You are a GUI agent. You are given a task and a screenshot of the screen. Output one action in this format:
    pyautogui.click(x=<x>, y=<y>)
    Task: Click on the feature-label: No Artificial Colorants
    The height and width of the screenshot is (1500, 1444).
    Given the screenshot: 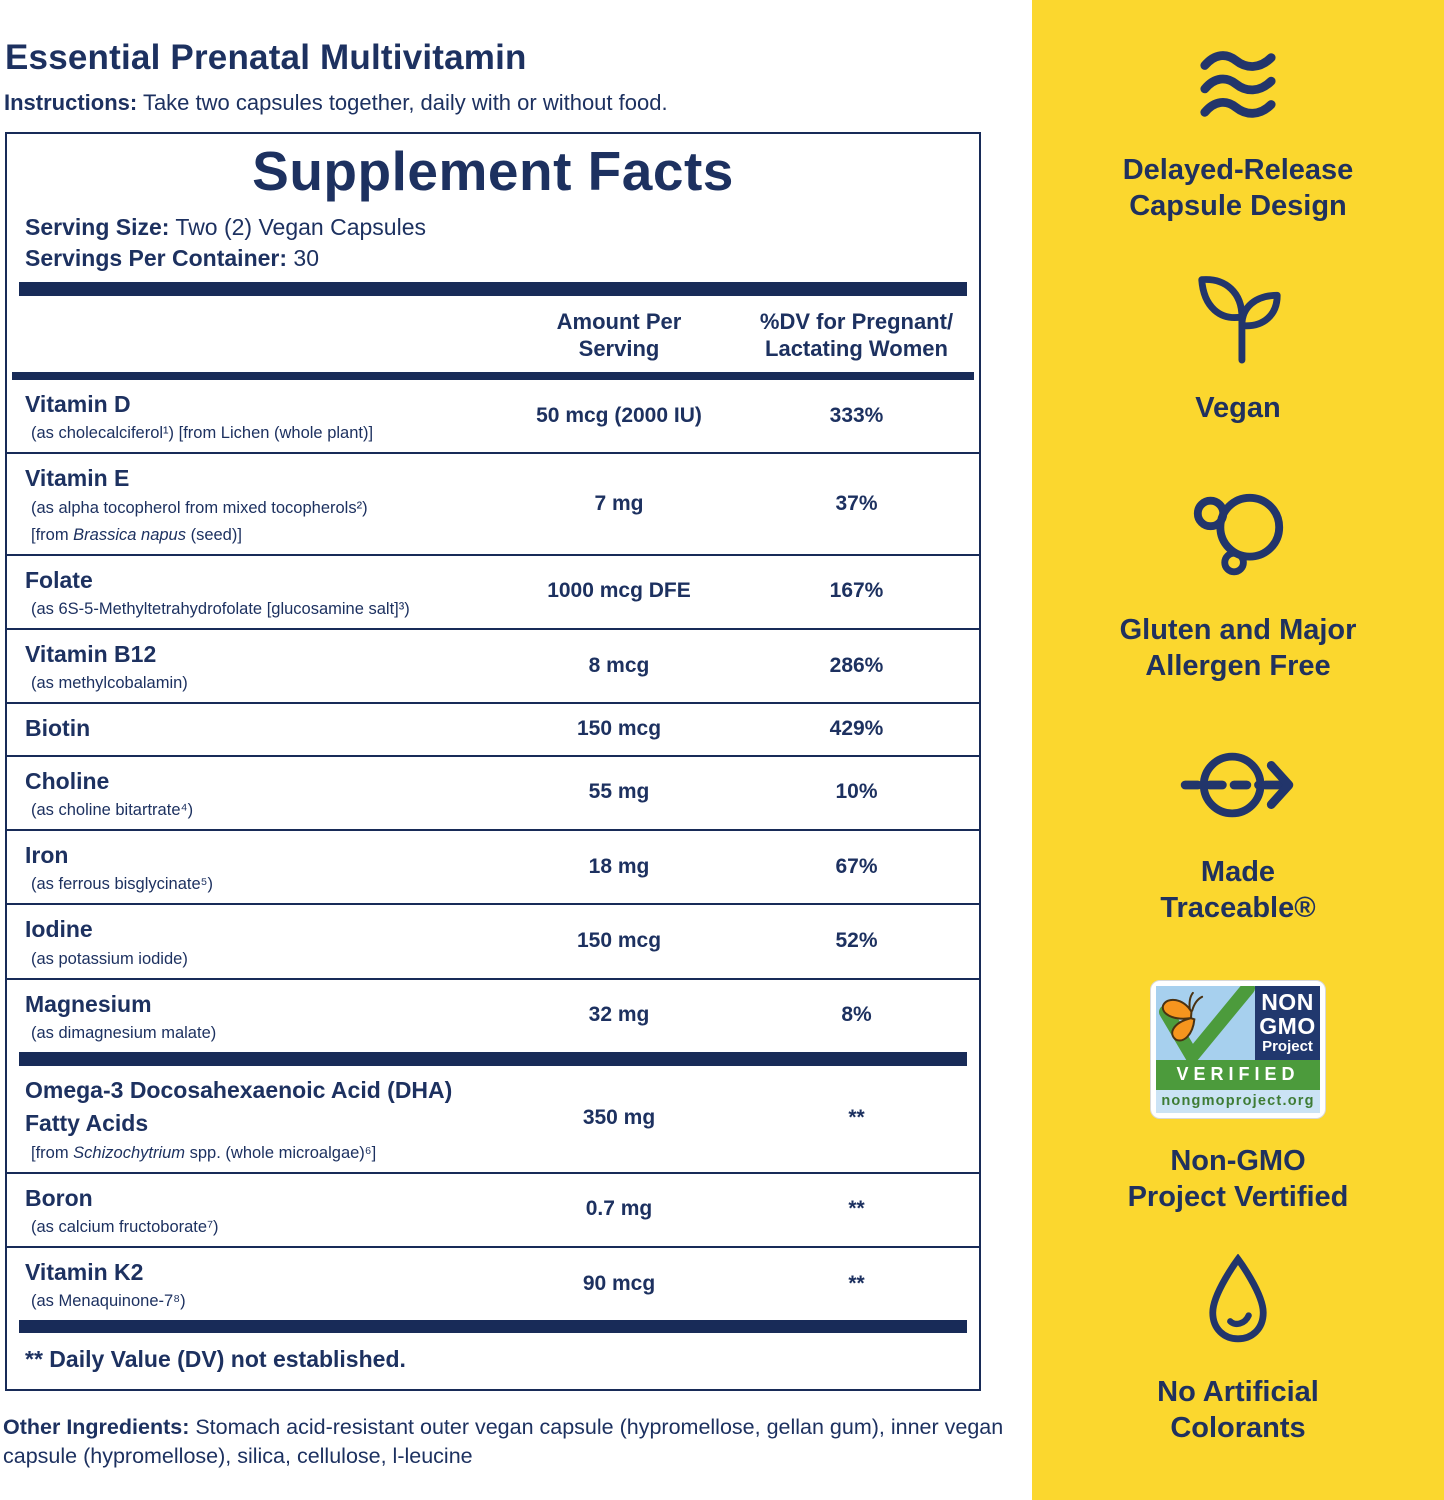 What is the action you would take?
    pyautogui.click(x=1238, y=1410)
    